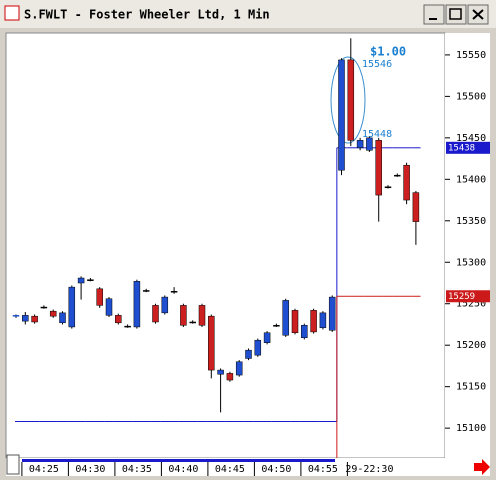 The height and width of the screenshot is (480, 496). I want to click on y-tick-label: 15200, so click(471, 345).